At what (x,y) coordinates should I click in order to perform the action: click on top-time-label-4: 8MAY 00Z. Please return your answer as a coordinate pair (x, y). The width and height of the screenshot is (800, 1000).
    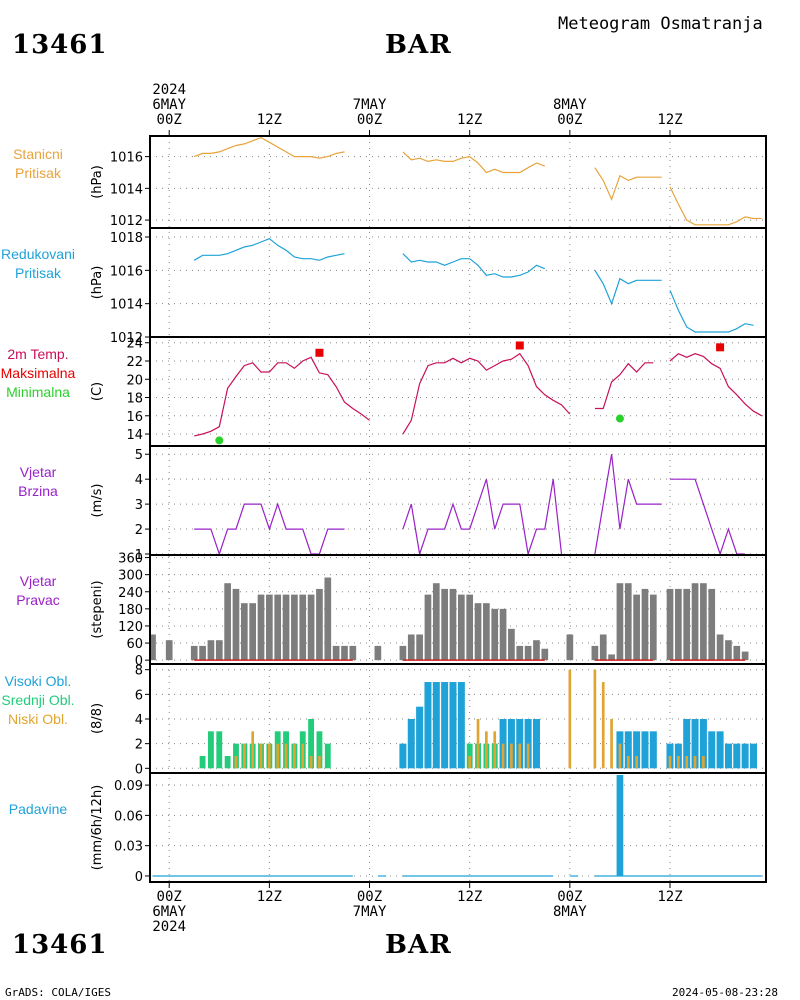
    Looking at the image, I should click on (569, 112).